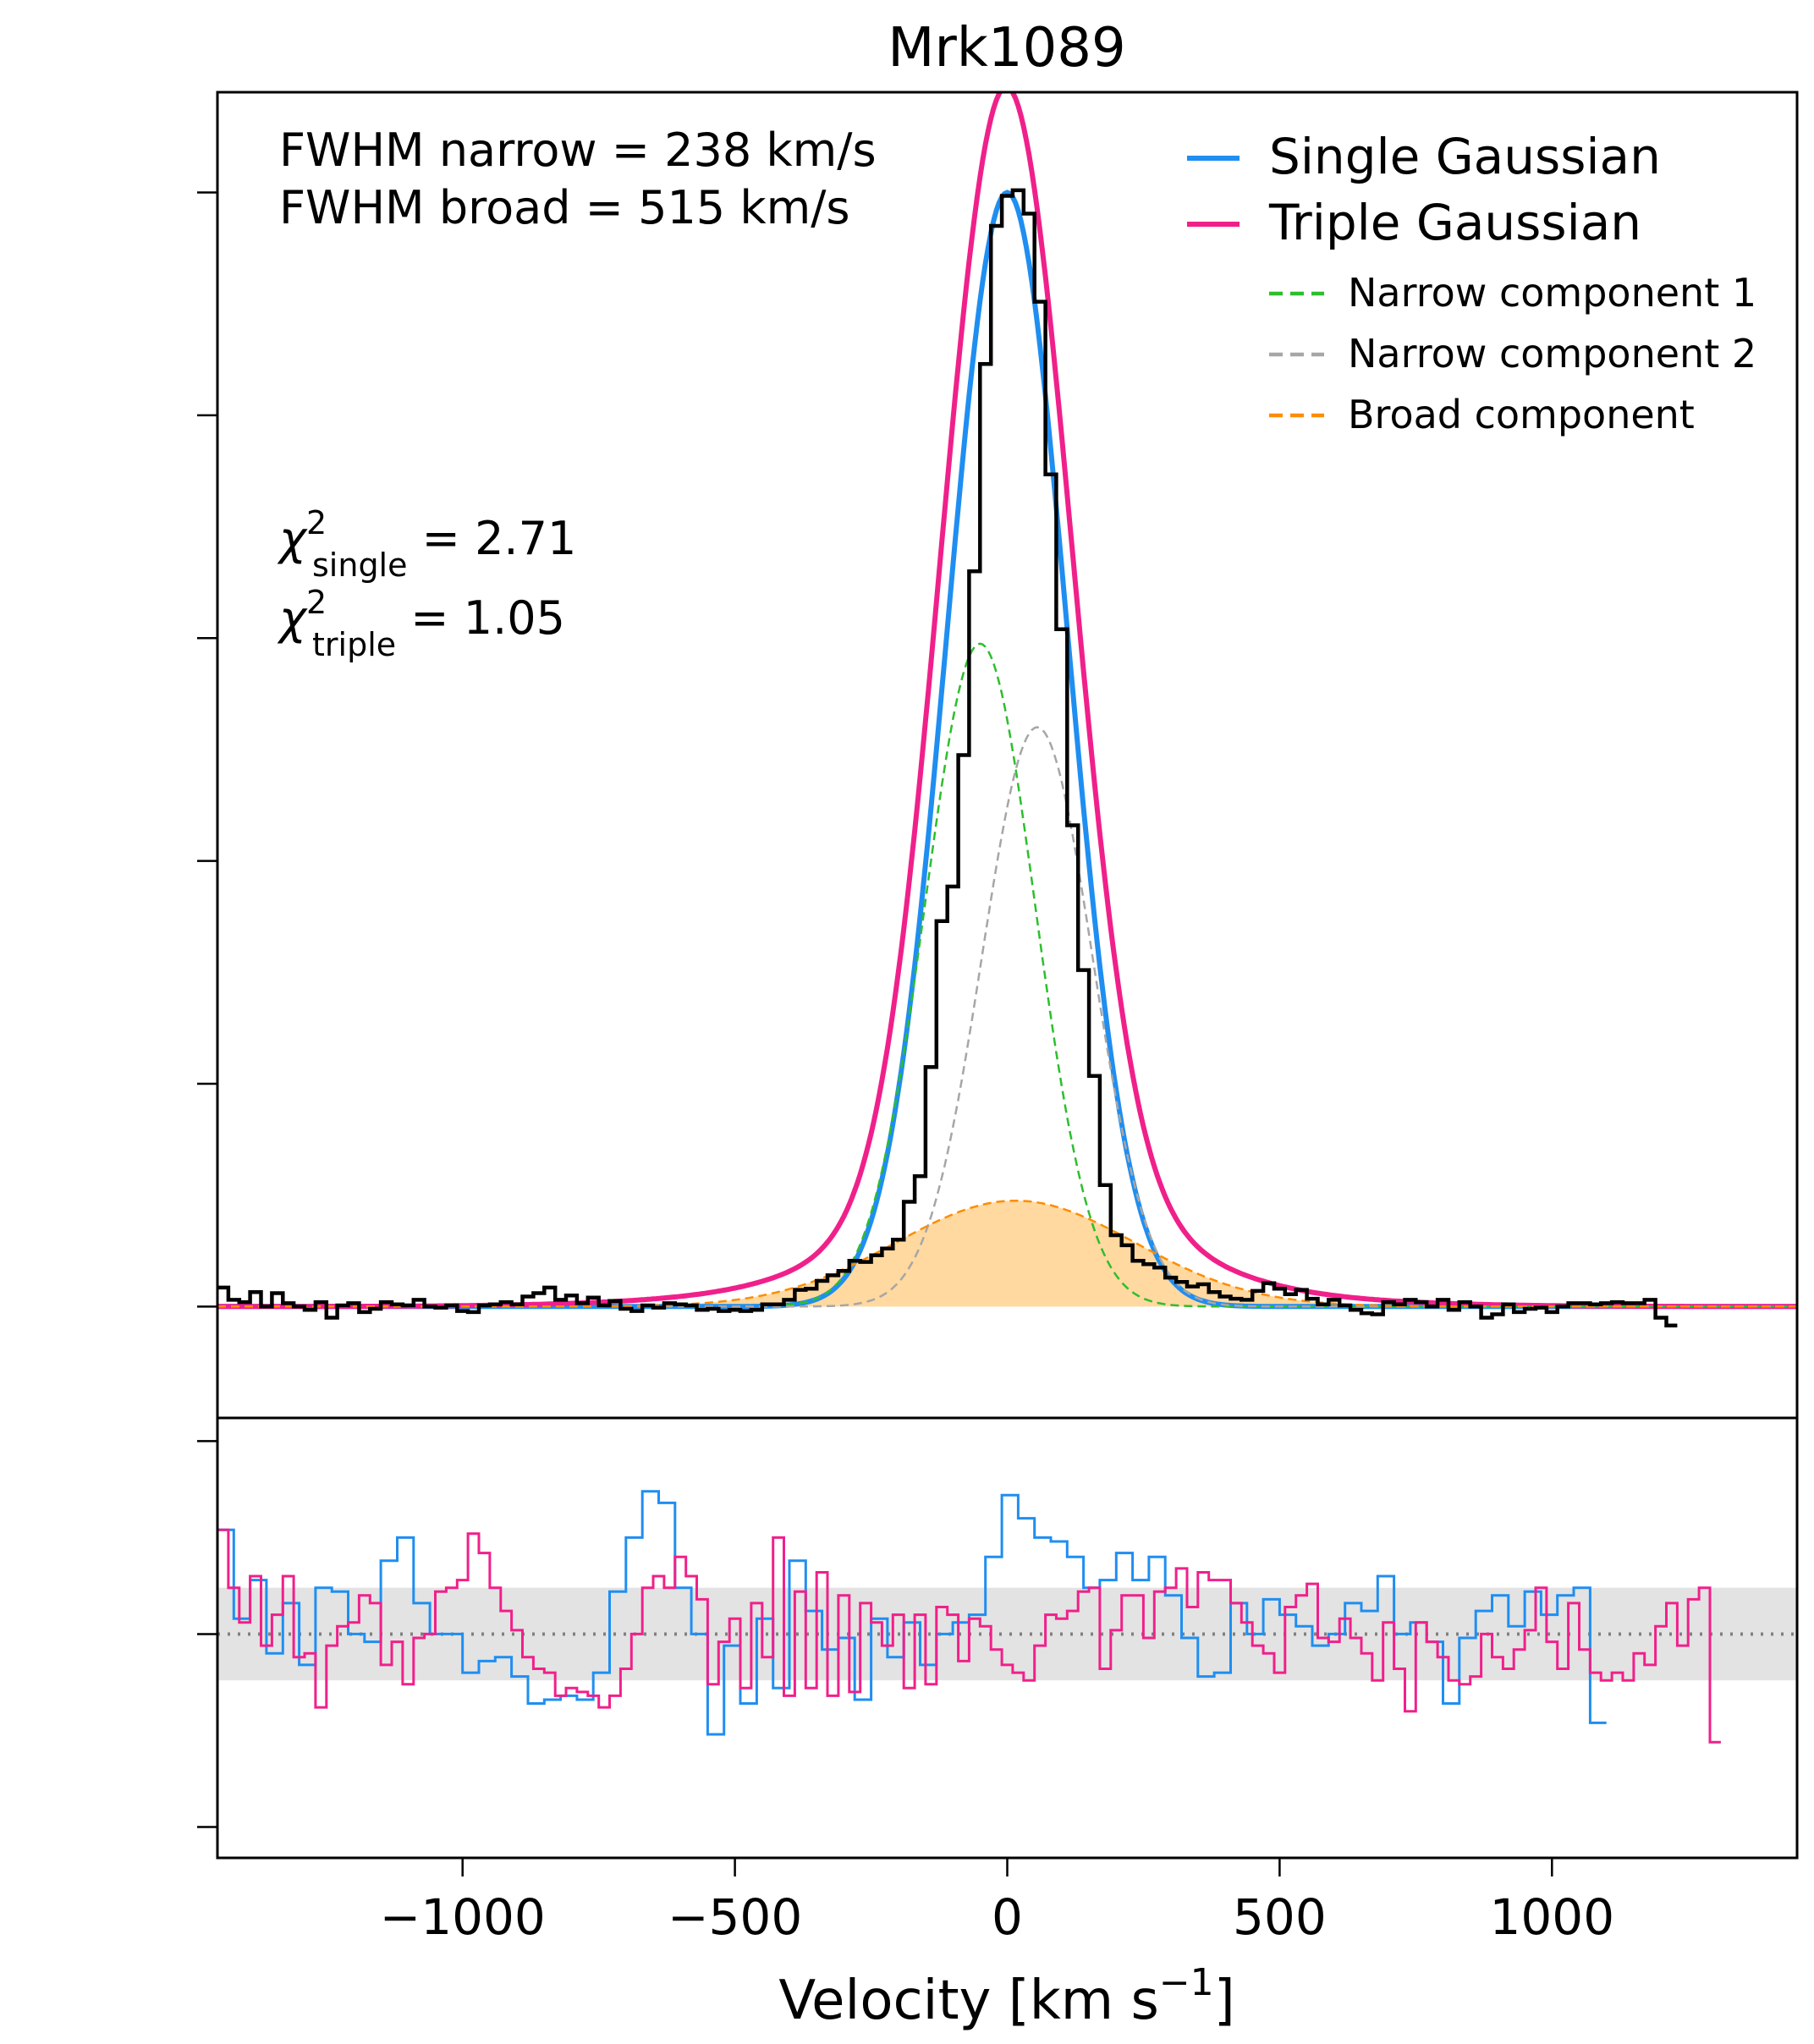 Image resolution: width=1814 pixels, height=2044 pixels. Describe the element at coordinates (968, 2001) in the screenshot. I see `x-axis-label-text: Velocity [km s` at that location.